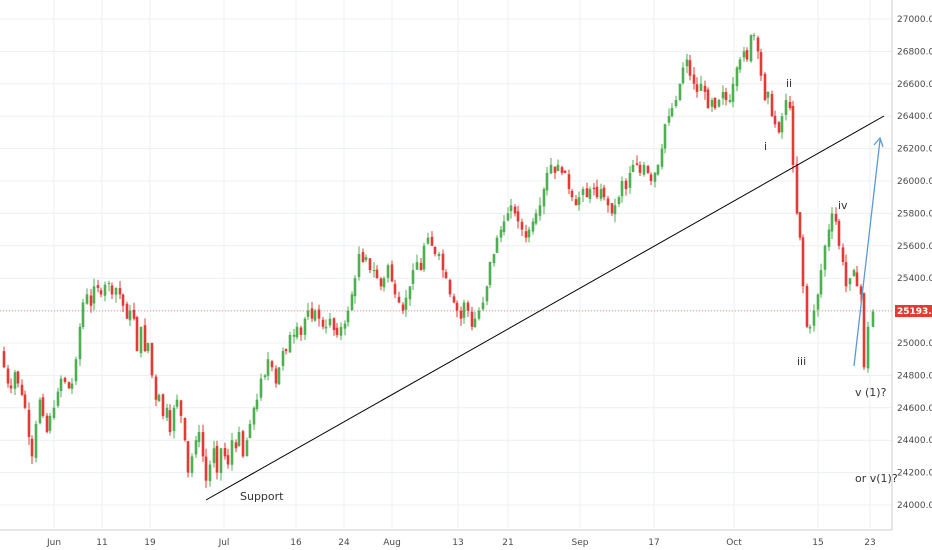  Describe the element at coordinates (914, 409) in the screenshot. I see `y-tick-label: 24600.00` at that location.